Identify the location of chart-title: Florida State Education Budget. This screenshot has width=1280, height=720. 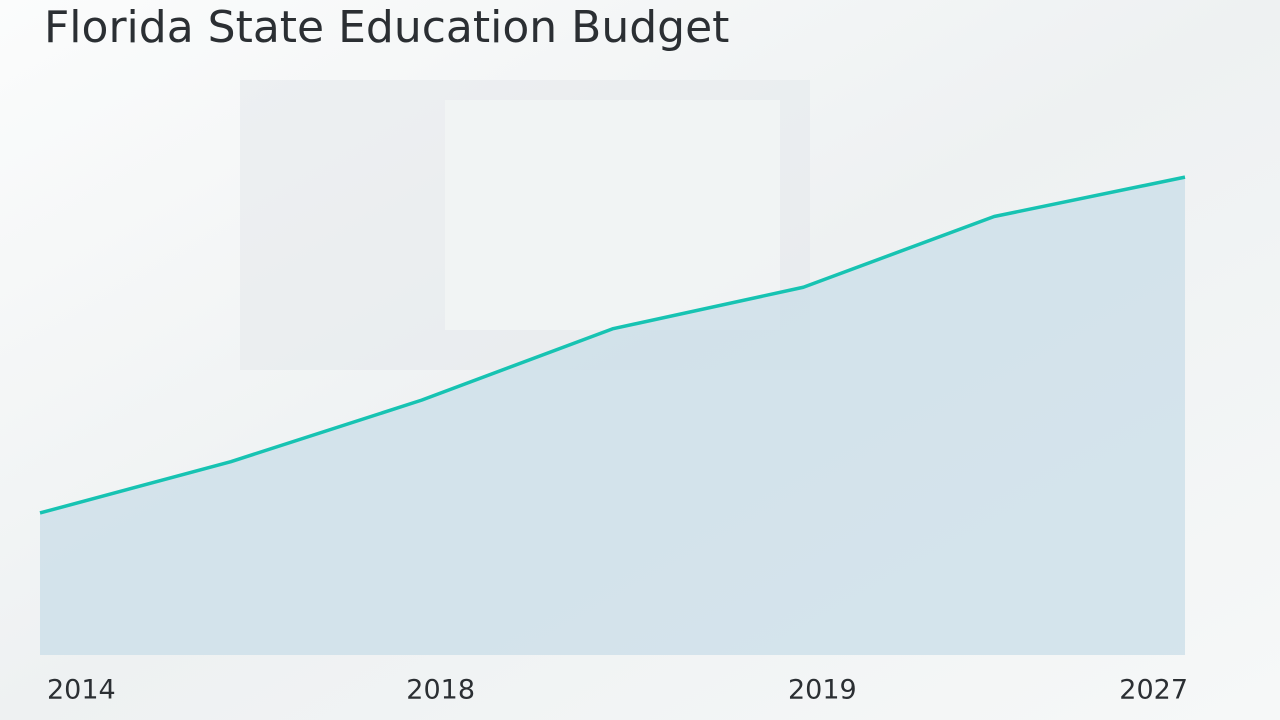
(386, 27).